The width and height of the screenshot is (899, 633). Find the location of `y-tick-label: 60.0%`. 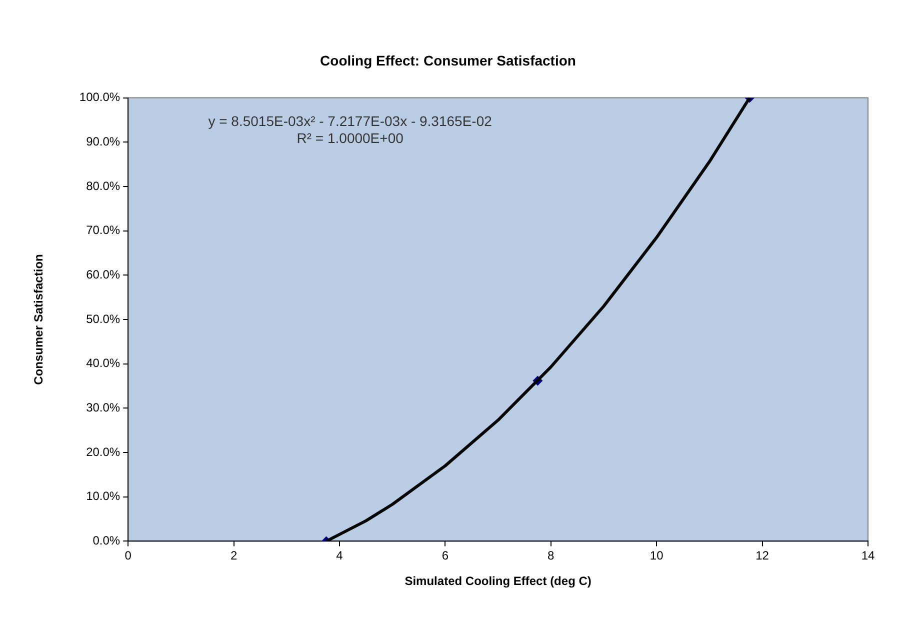

y-tick-label: 60.0% is located at coordinates (103, 274).